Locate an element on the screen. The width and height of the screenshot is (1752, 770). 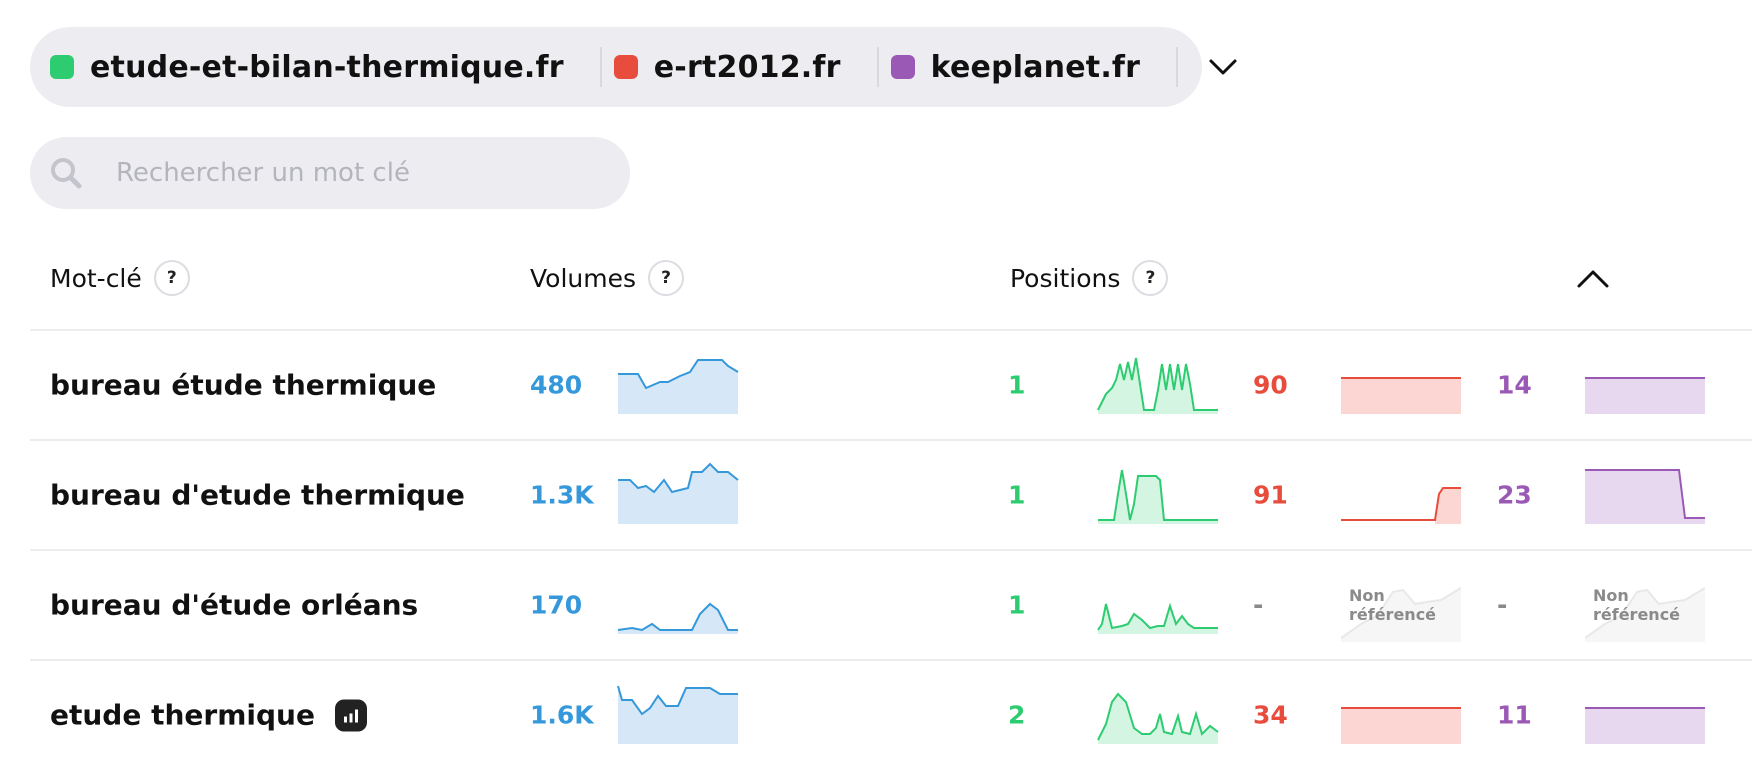
column-header-keyword: Mot-clé ? is located at coordinates (120, 278).